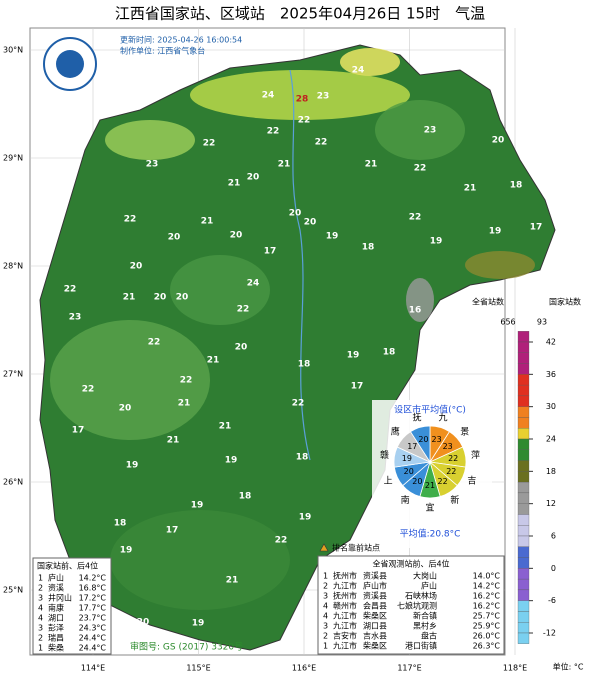 This screenshot has width=600, height=683. I want to click on river, so click(300, 265).